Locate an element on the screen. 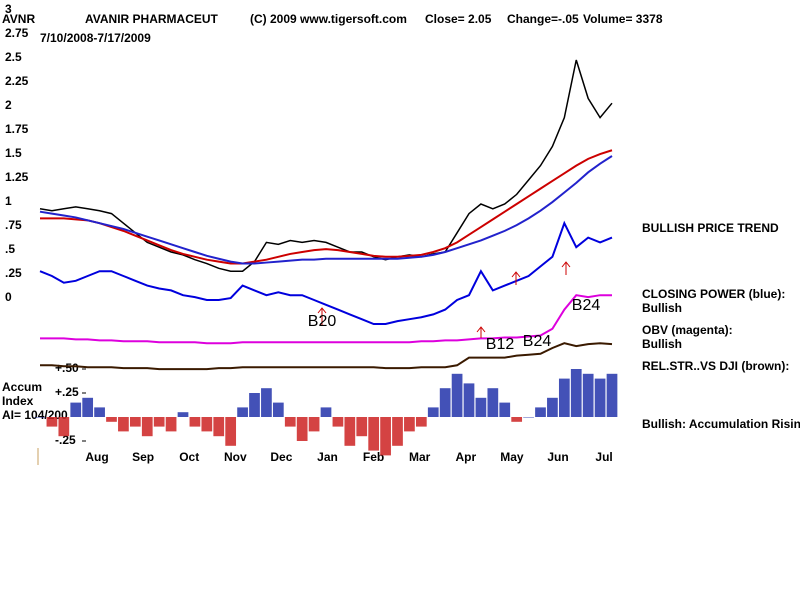 This screenshot has height=600, width=800. y2-tick-label: +.25 is located at coordinates (67, 392).